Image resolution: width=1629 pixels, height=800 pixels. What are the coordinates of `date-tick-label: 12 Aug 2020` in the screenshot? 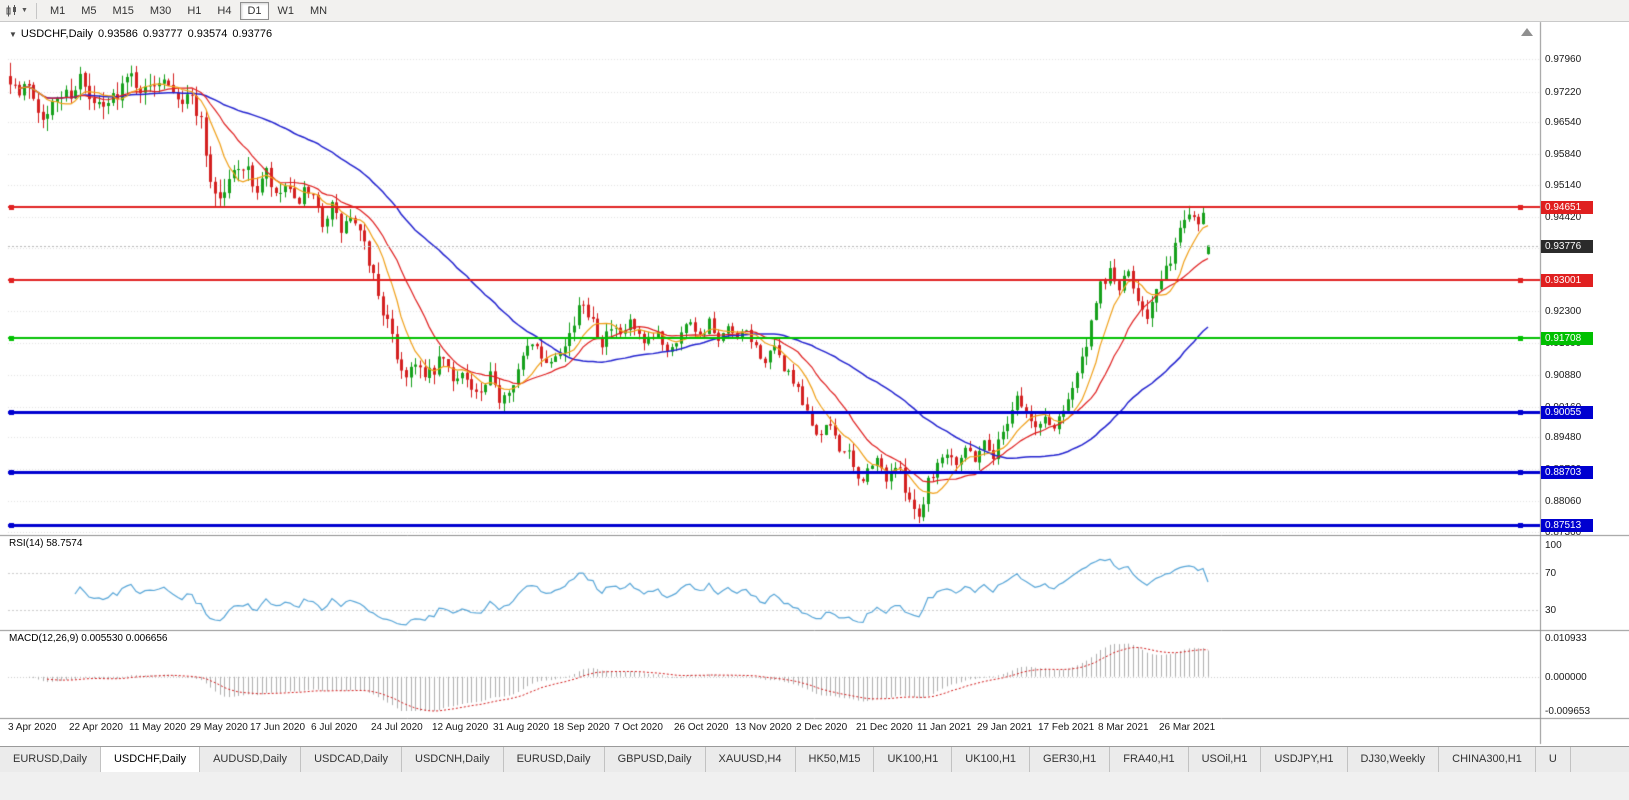 It's located at (460, 727).